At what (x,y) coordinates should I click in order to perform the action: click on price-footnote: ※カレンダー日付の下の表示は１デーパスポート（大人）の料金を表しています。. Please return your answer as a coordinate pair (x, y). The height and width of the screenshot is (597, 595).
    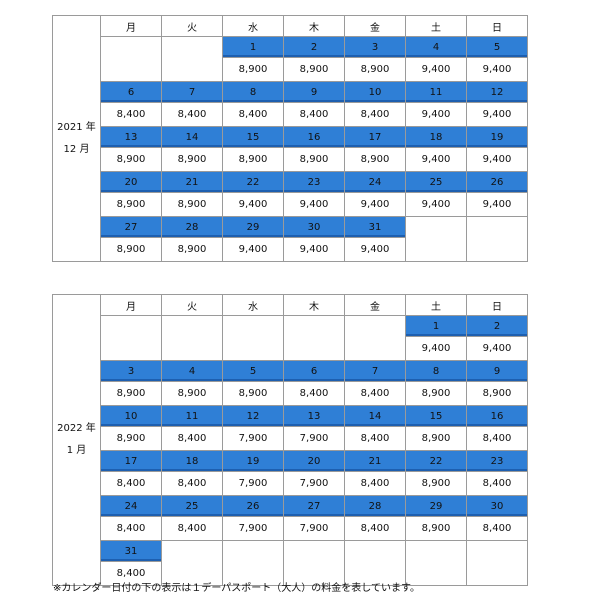
    Looking at the image, I should click on (236, 588).